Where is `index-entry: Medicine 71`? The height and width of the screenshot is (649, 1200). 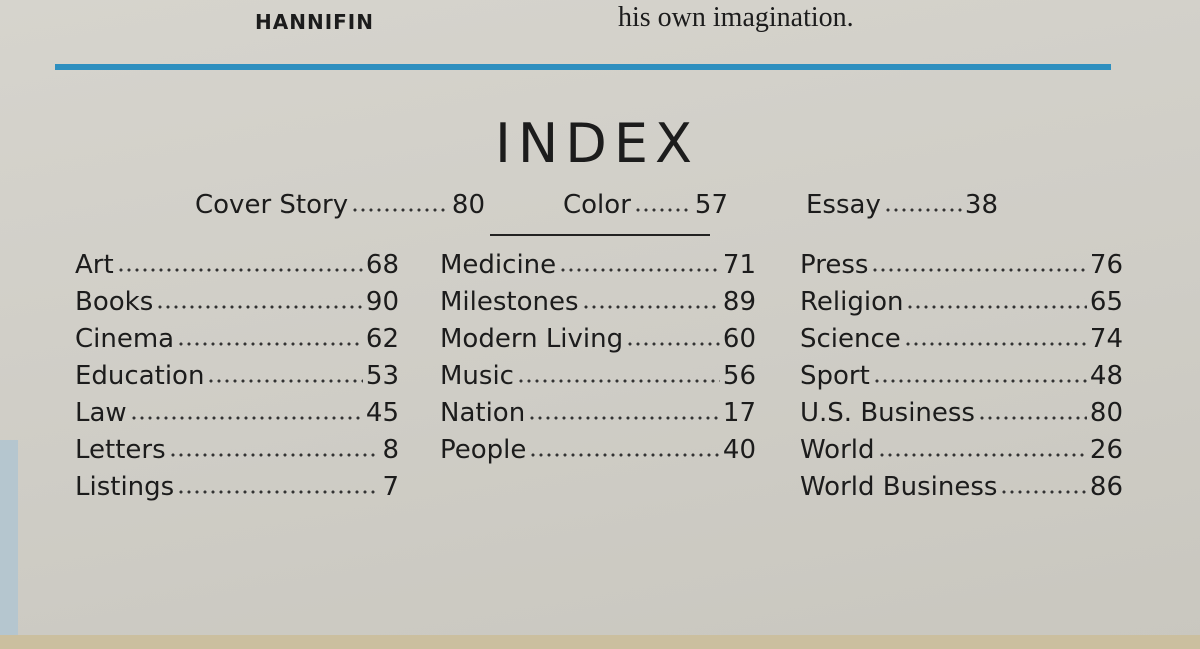 index-entry: Medicine 71 is located at coordinates (598, 268).